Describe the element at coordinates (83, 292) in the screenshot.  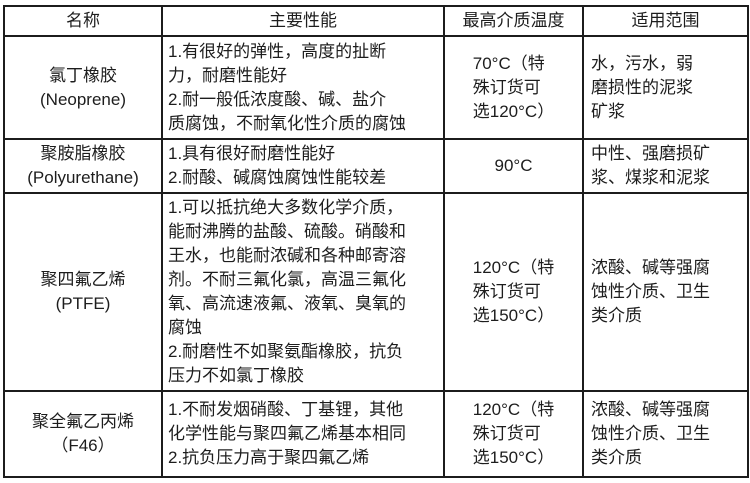
I see `material-name-cell: 聚四氟乙烯 (PTFE)` at that location.